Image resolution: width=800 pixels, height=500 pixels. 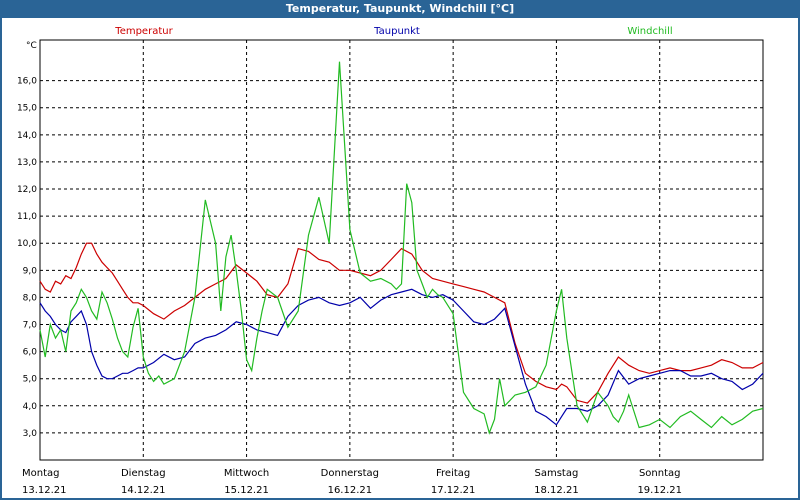 What do you see at coordinates (400, 499) in the screenshot?
I see `window-frame-bottom` at bounding box center [400, 499].